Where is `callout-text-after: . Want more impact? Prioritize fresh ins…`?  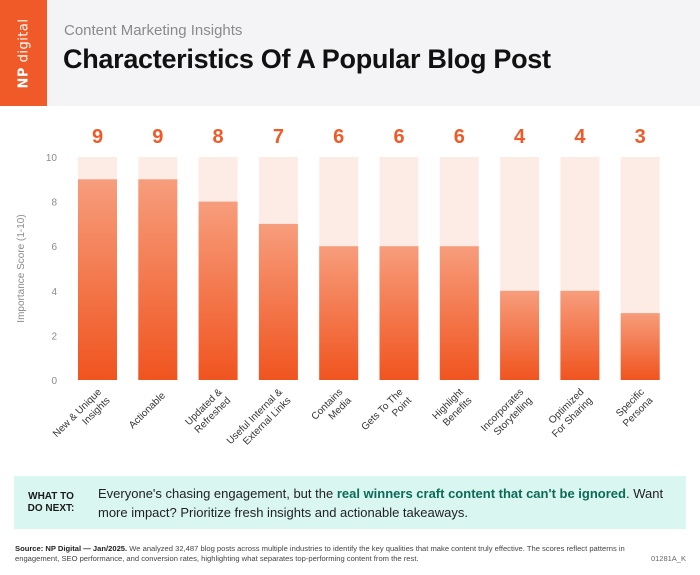 callout-text-after: . Want more impact? Prioritize fresh ins… is located at coordinates (381, 502).